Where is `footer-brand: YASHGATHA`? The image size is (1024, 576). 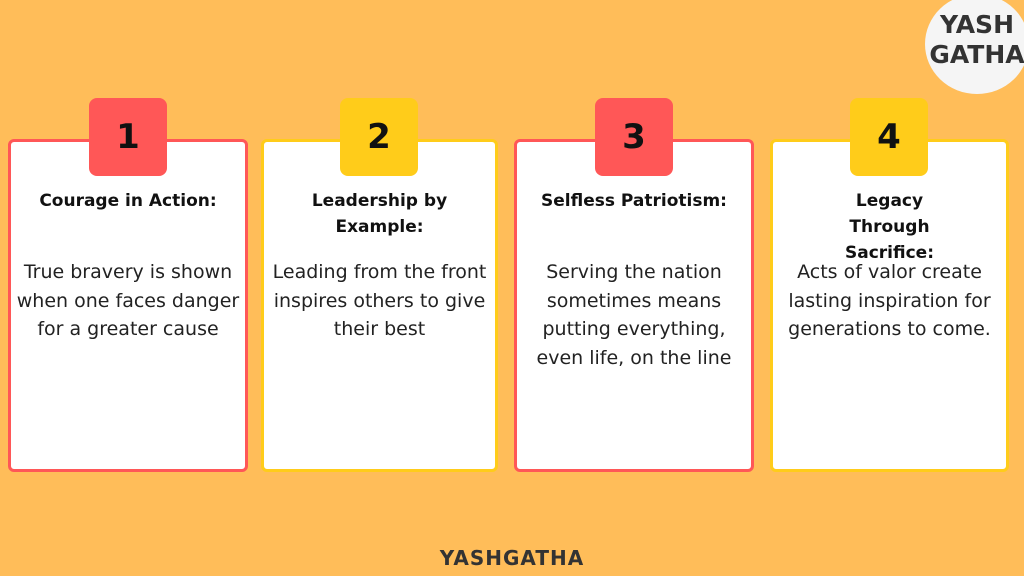 footer-brand: YASHGATHA is located at coordinates (512, 558).